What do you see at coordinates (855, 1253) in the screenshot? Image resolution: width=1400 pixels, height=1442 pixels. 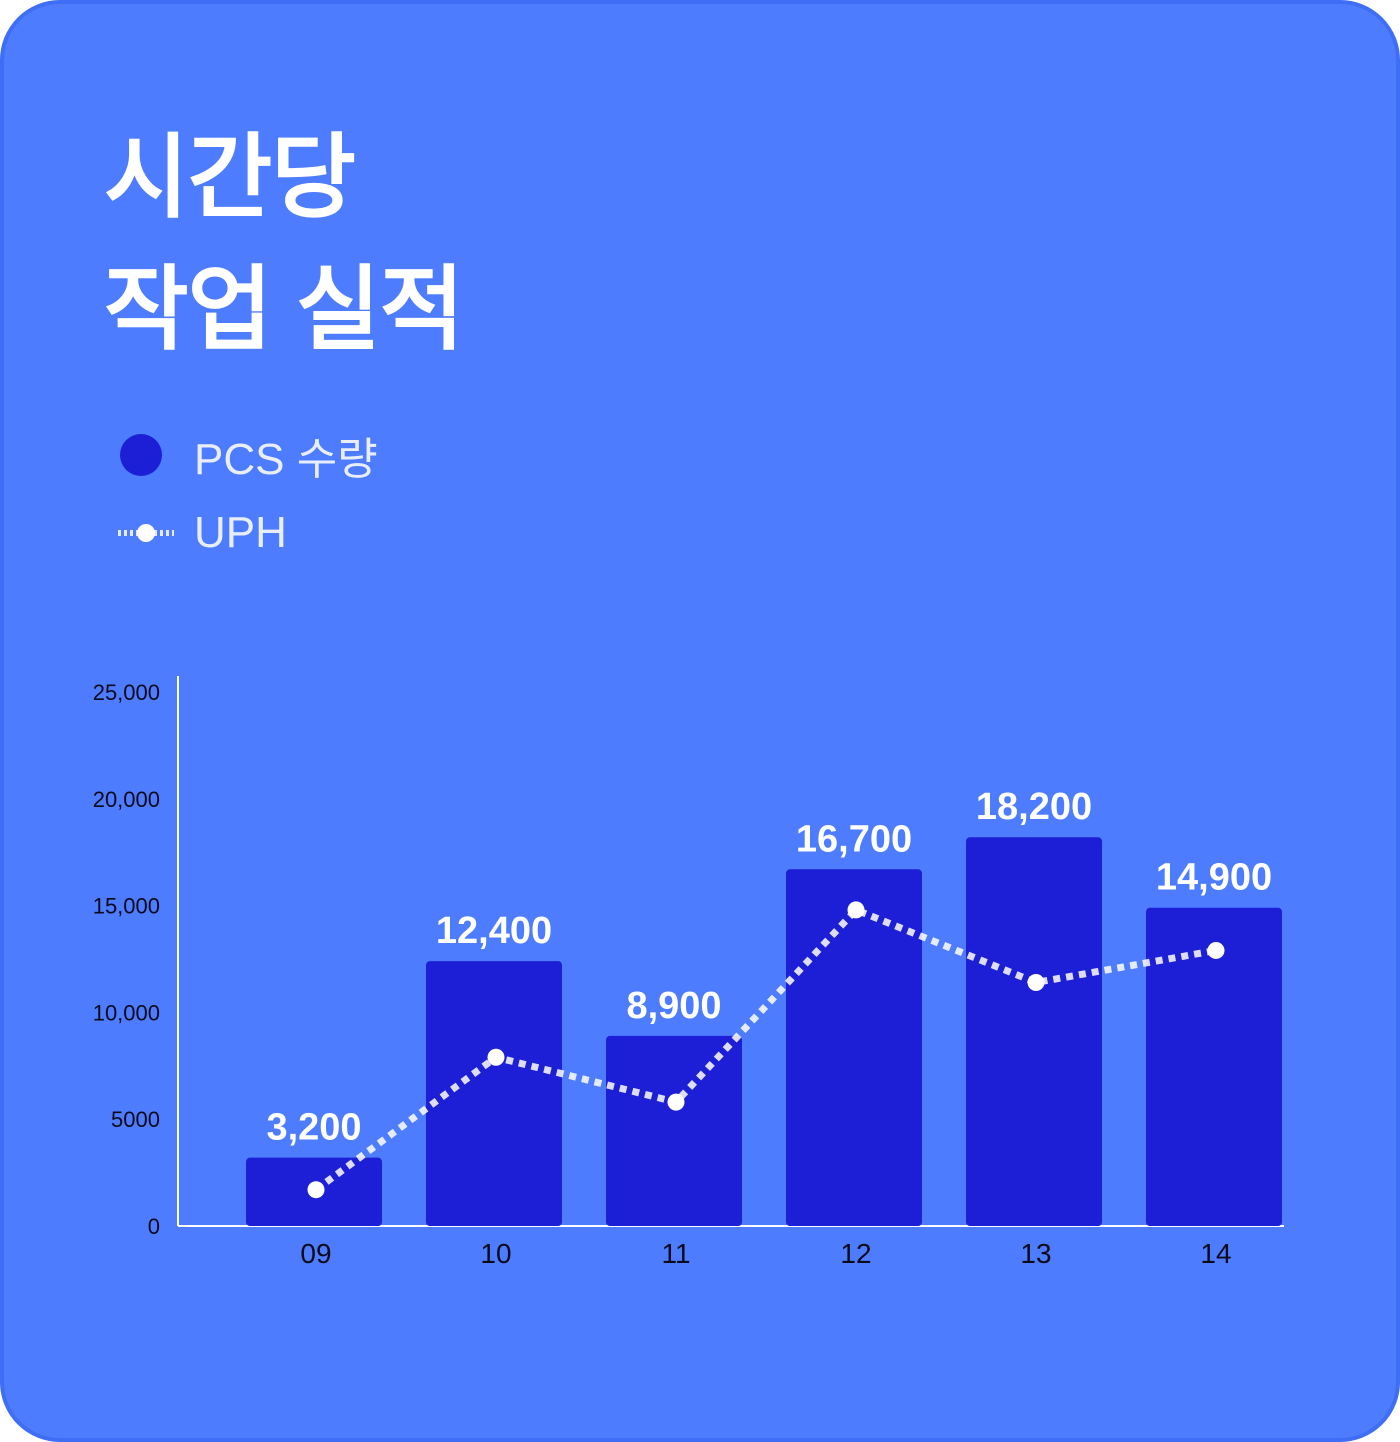 I see `x-tick-label: 12` at bounding box center [855, 1253].